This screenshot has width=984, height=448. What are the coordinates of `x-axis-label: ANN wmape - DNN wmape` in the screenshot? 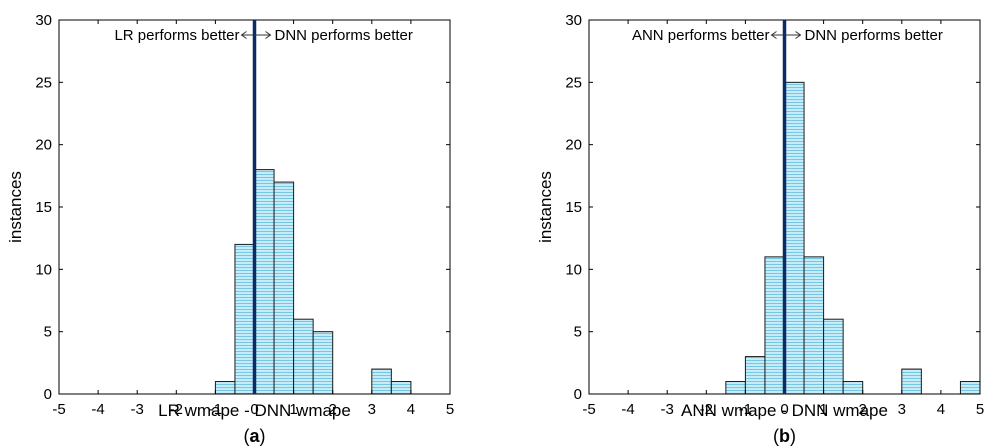 It's located at (784, 410).